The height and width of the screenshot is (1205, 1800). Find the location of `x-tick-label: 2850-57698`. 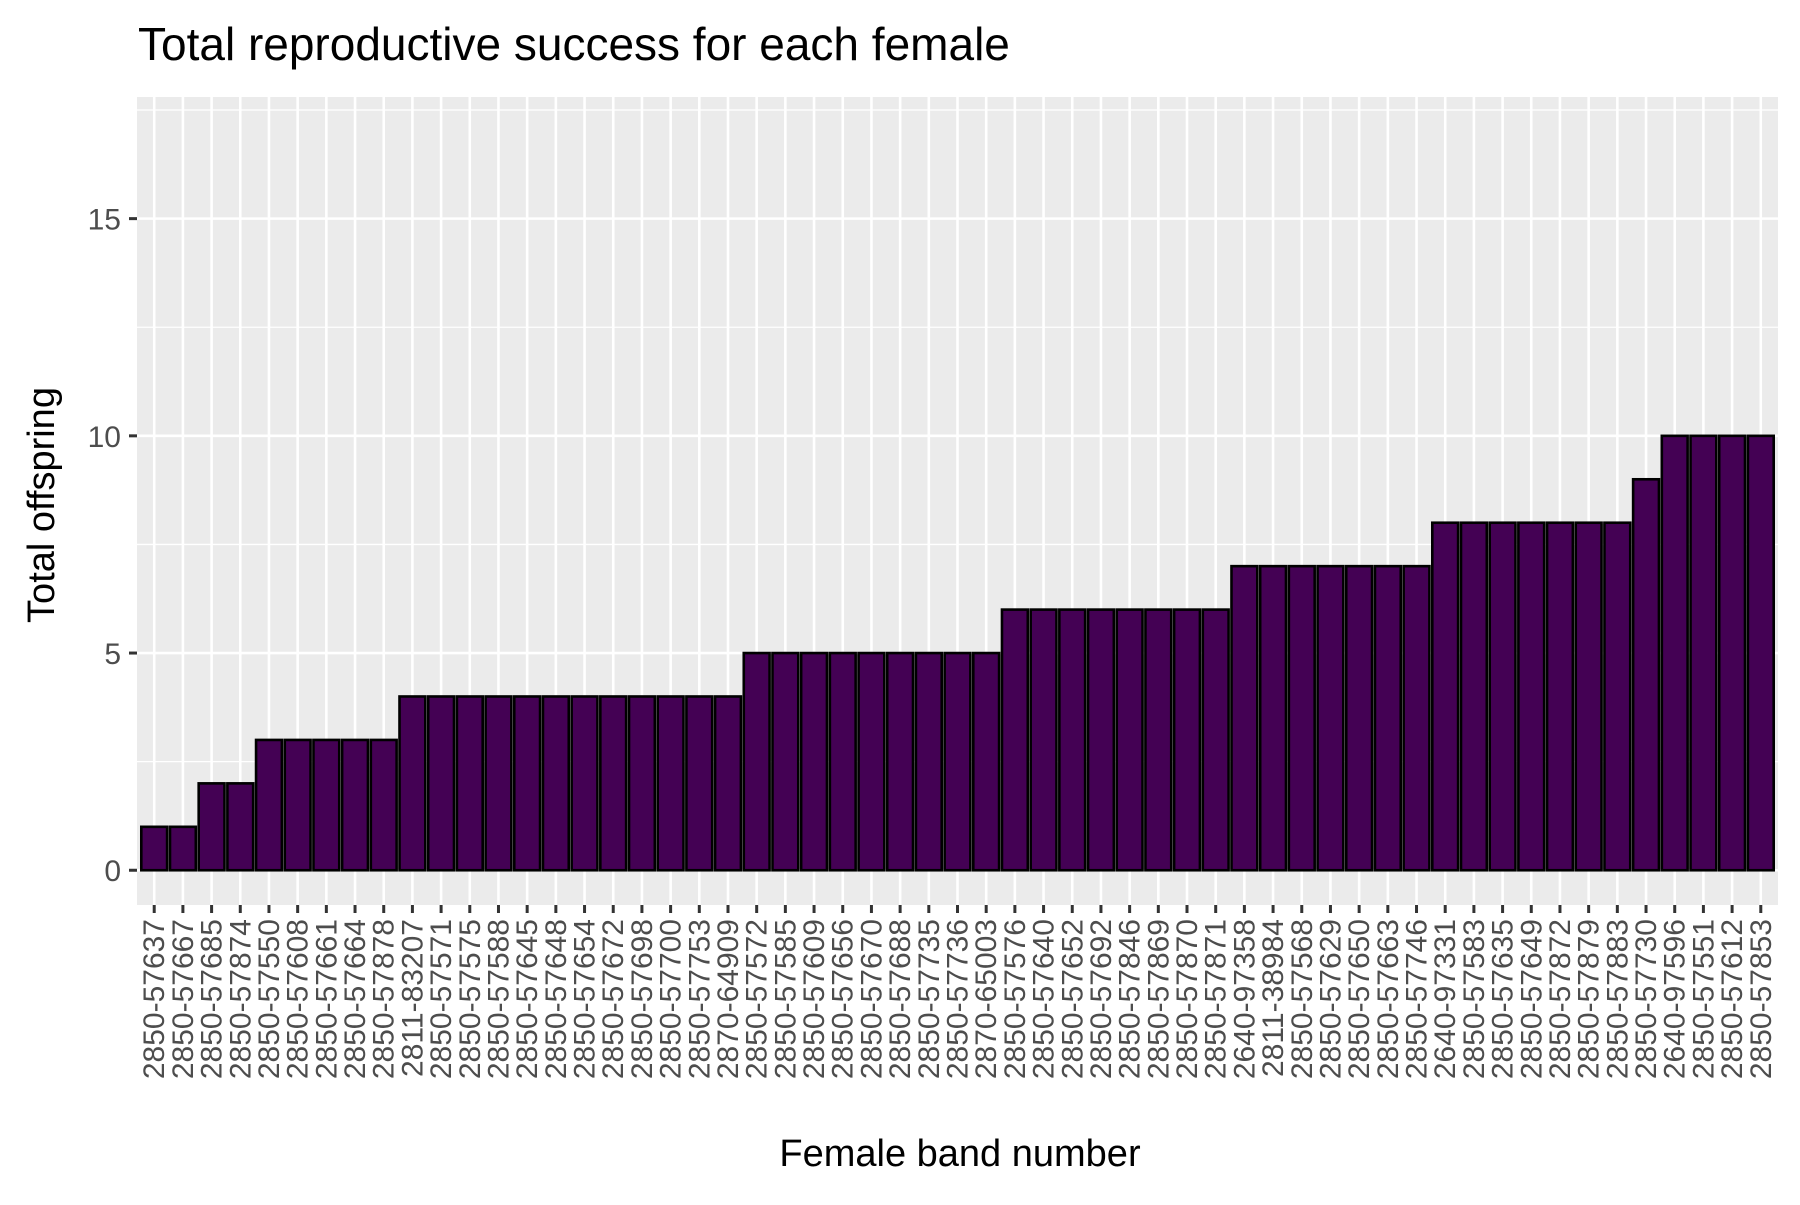

x-tick-label: 2850-57698 is located at coordinates (642, 999).